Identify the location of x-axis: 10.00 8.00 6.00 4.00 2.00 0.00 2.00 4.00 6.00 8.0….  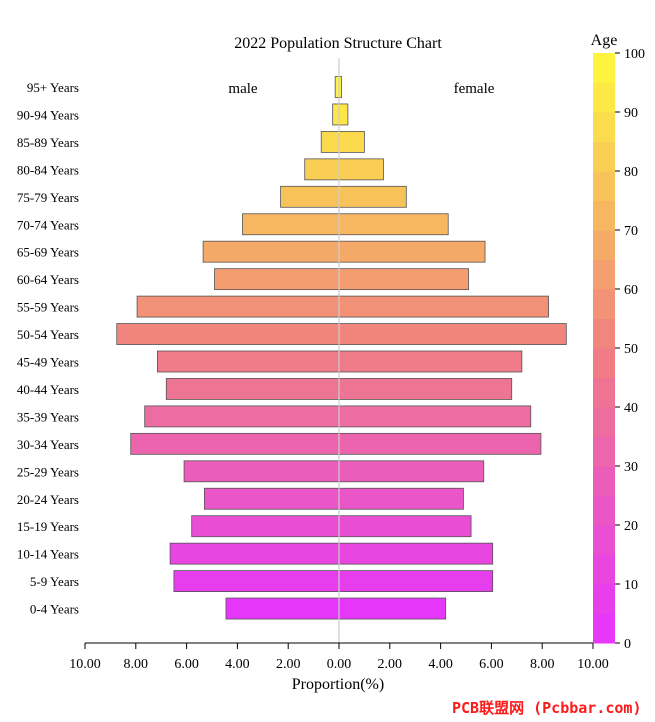
(339, 657).